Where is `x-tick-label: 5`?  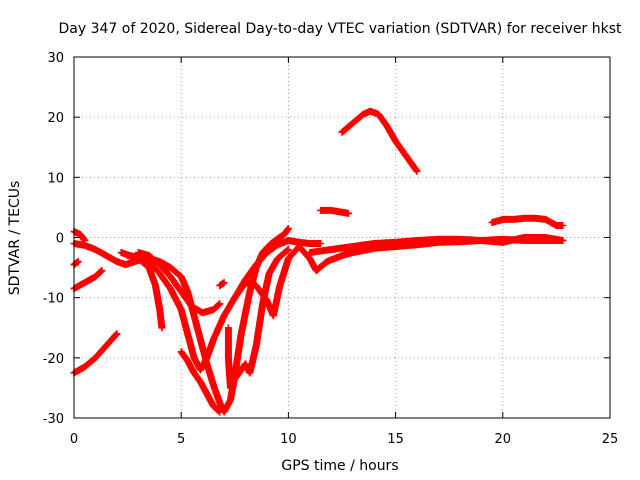 x-tick-label: 5 is located at coordinates (181, 439).